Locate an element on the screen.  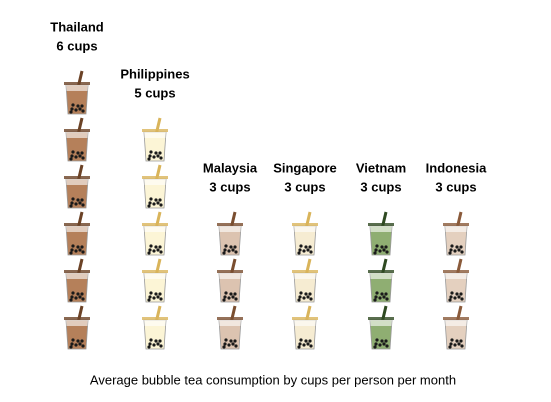
category-label: Indonesia is located at coordinates (456, 167).